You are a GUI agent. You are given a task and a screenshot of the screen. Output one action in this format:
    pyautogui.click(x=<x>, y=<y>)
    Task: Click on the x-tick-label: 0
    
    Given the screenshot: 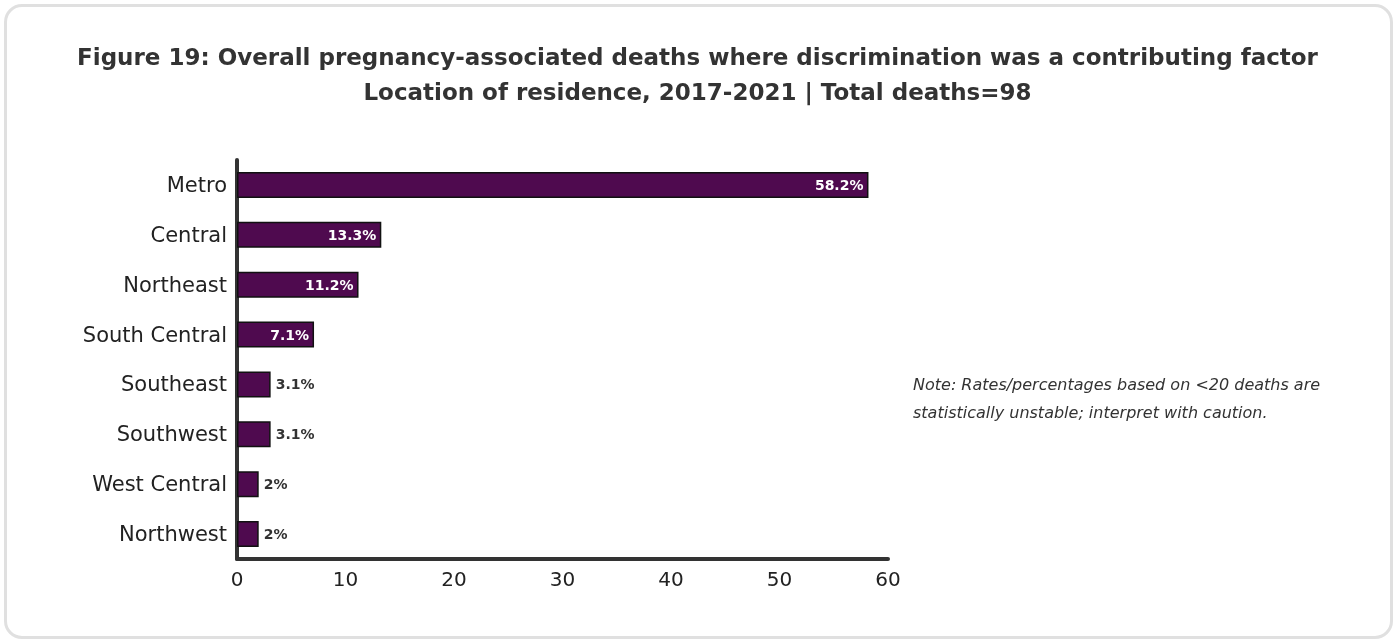 What is the action you would take?
    pyautogui.click(x=237, y=579)
    